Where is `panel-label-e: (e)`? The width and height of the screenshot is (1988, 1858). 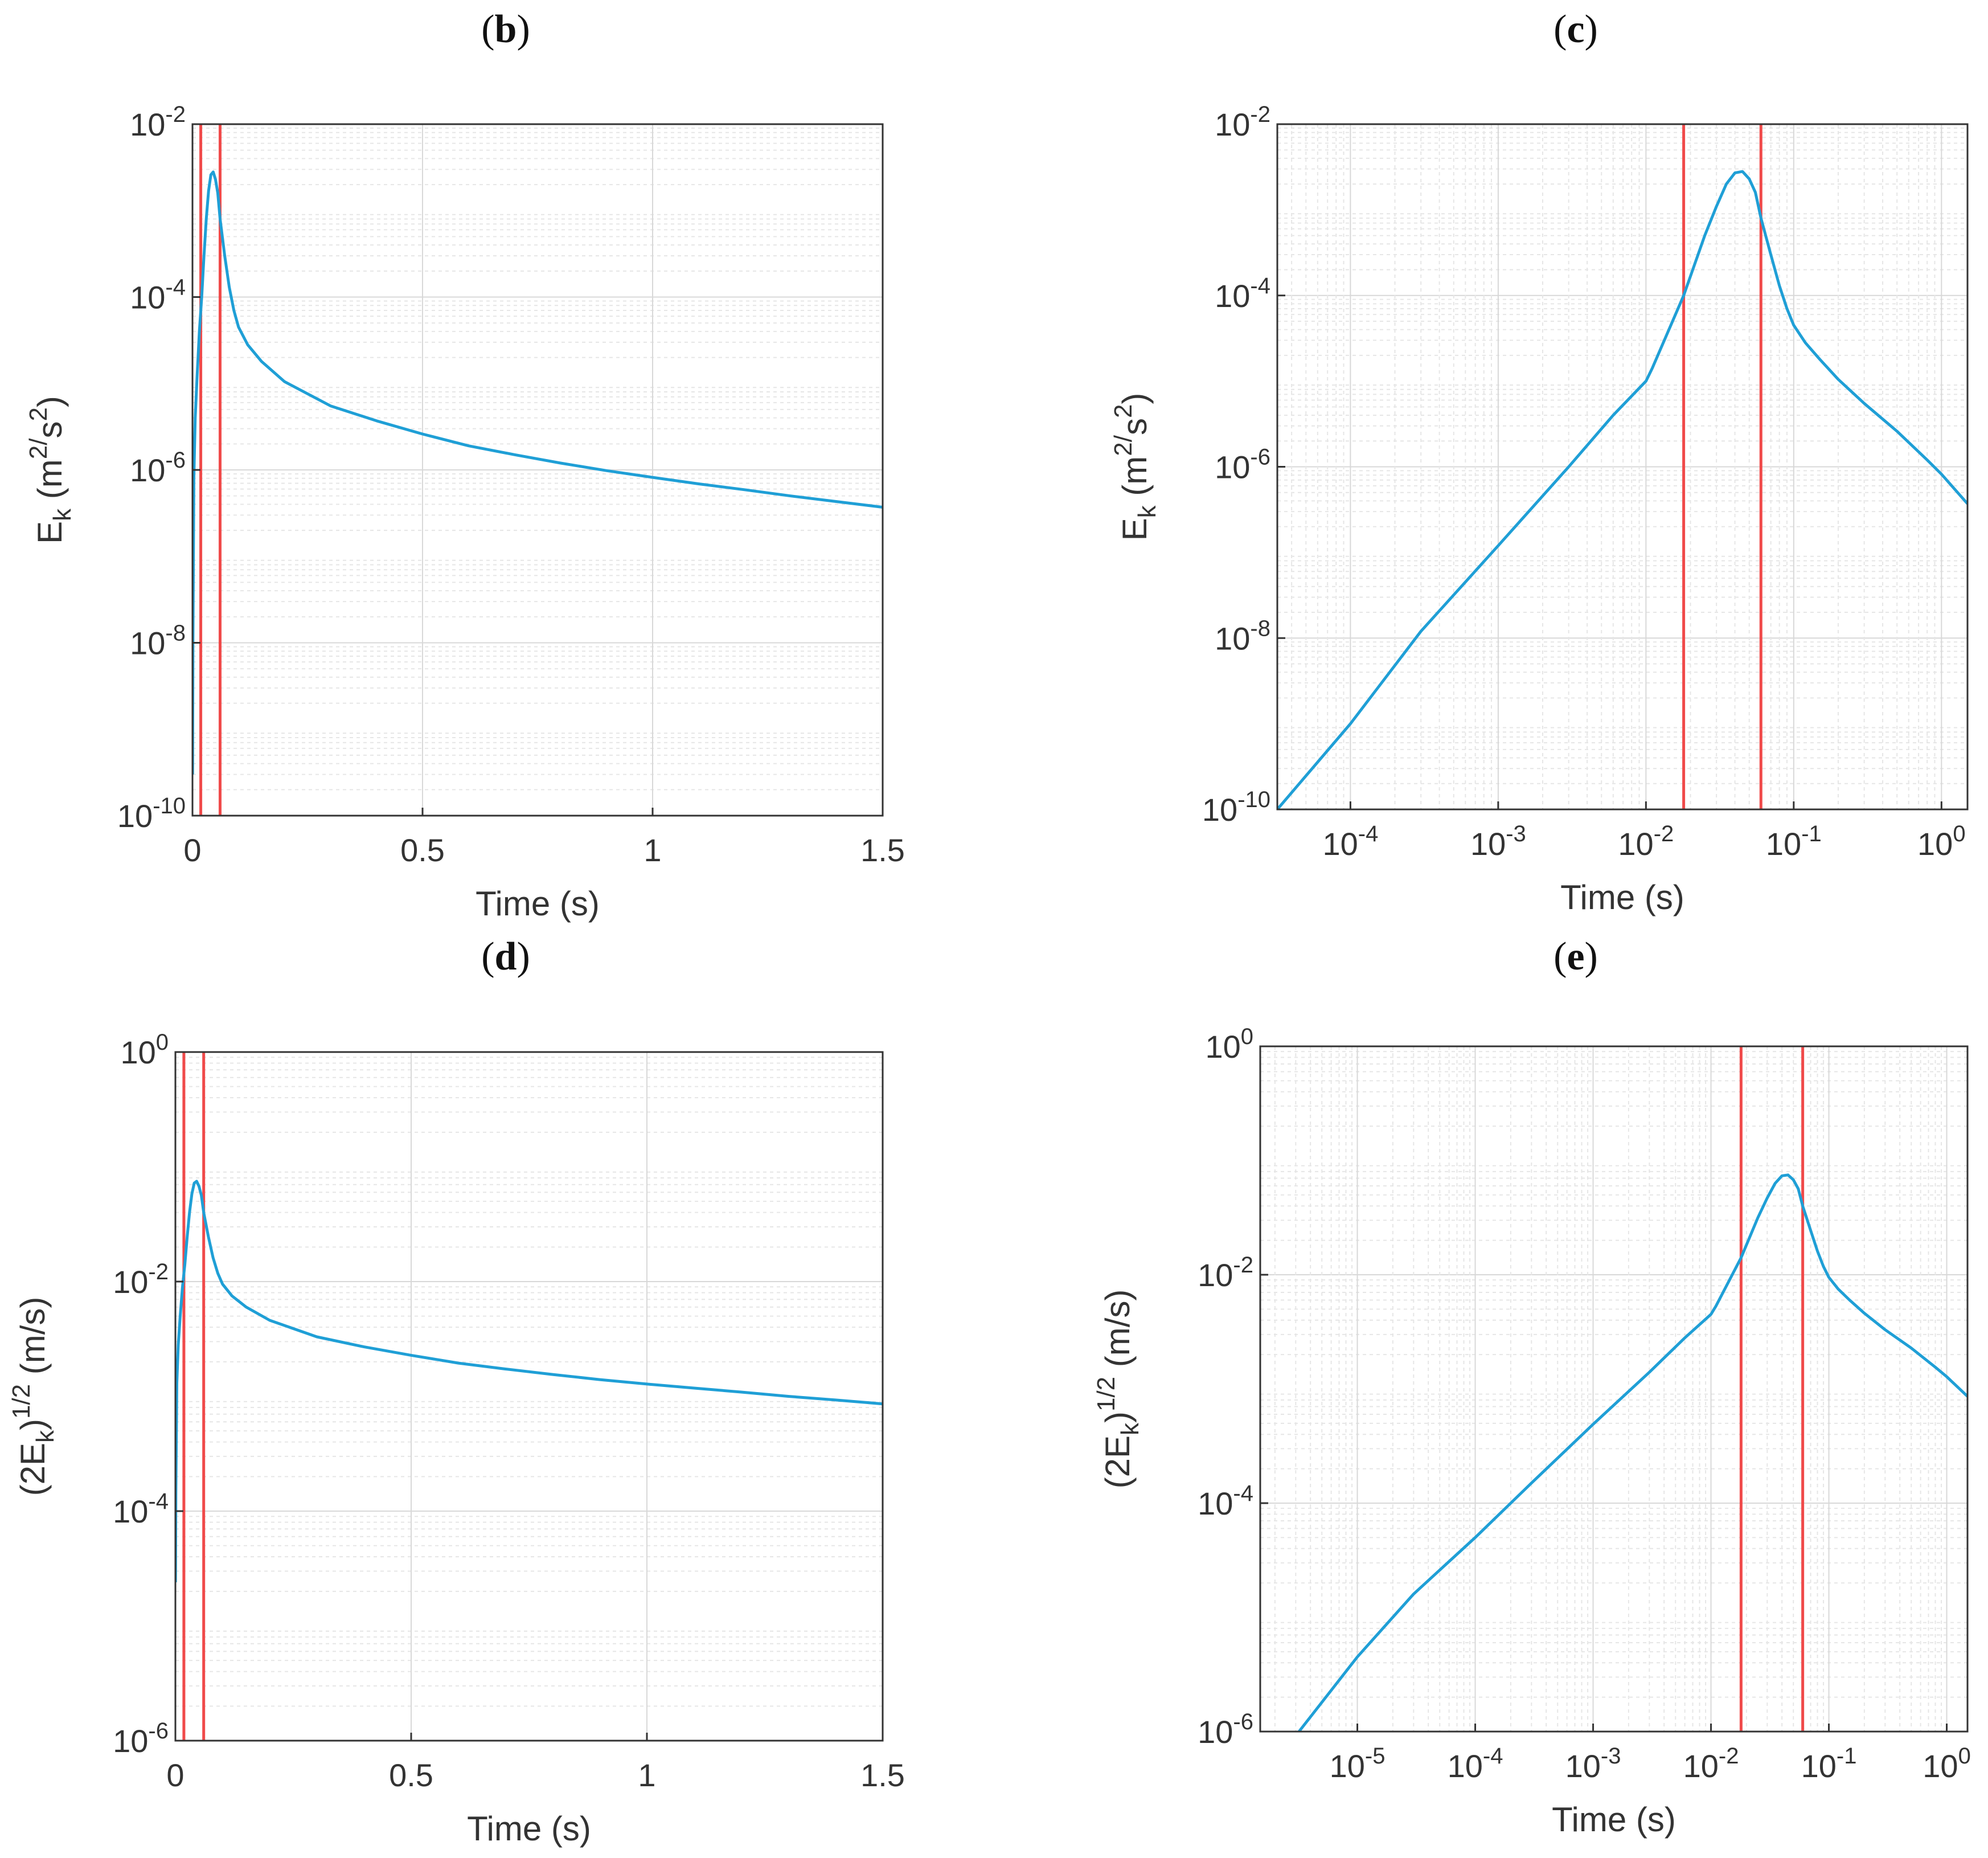 panel-label-e: (e) is located at coordinates (1575, 957).